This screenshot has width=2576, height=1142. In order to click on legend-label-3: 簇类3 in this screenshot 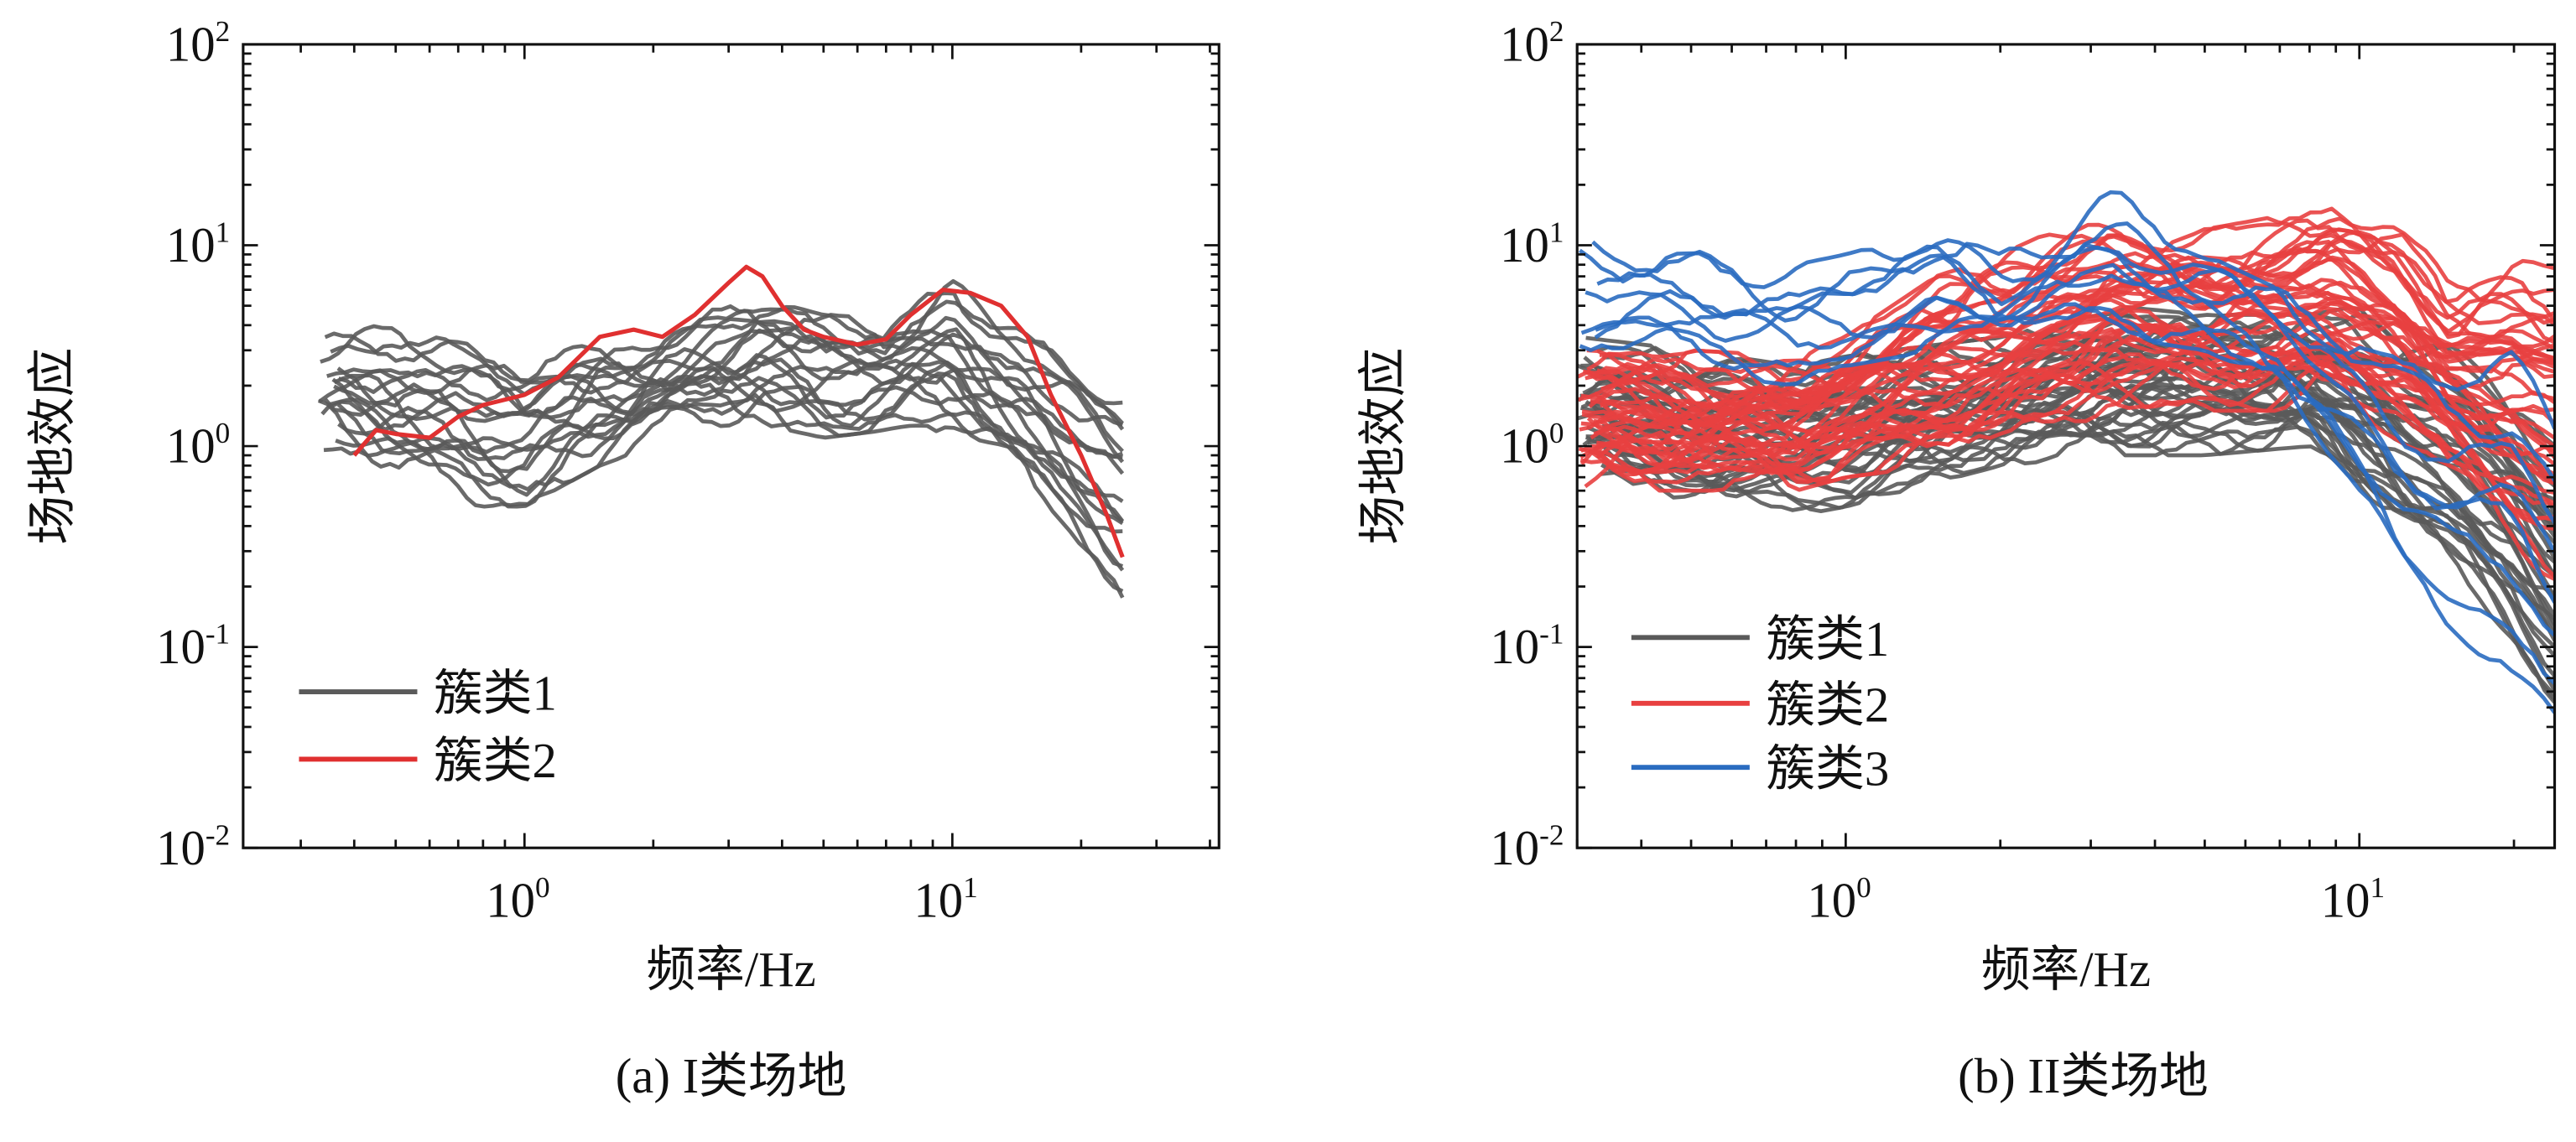, I will do `click(1827, 769)`.